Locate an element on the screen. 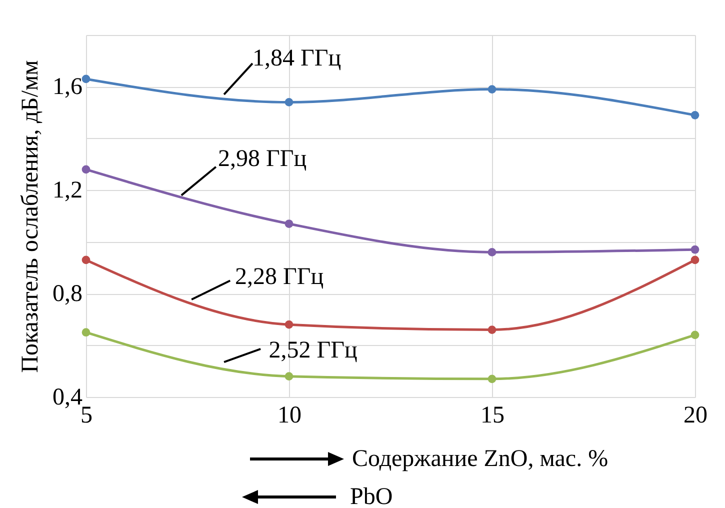 The height and width of the screenshot is (508, 725). series-label: 2,98 ГГц is located at coordinates (262, 159).